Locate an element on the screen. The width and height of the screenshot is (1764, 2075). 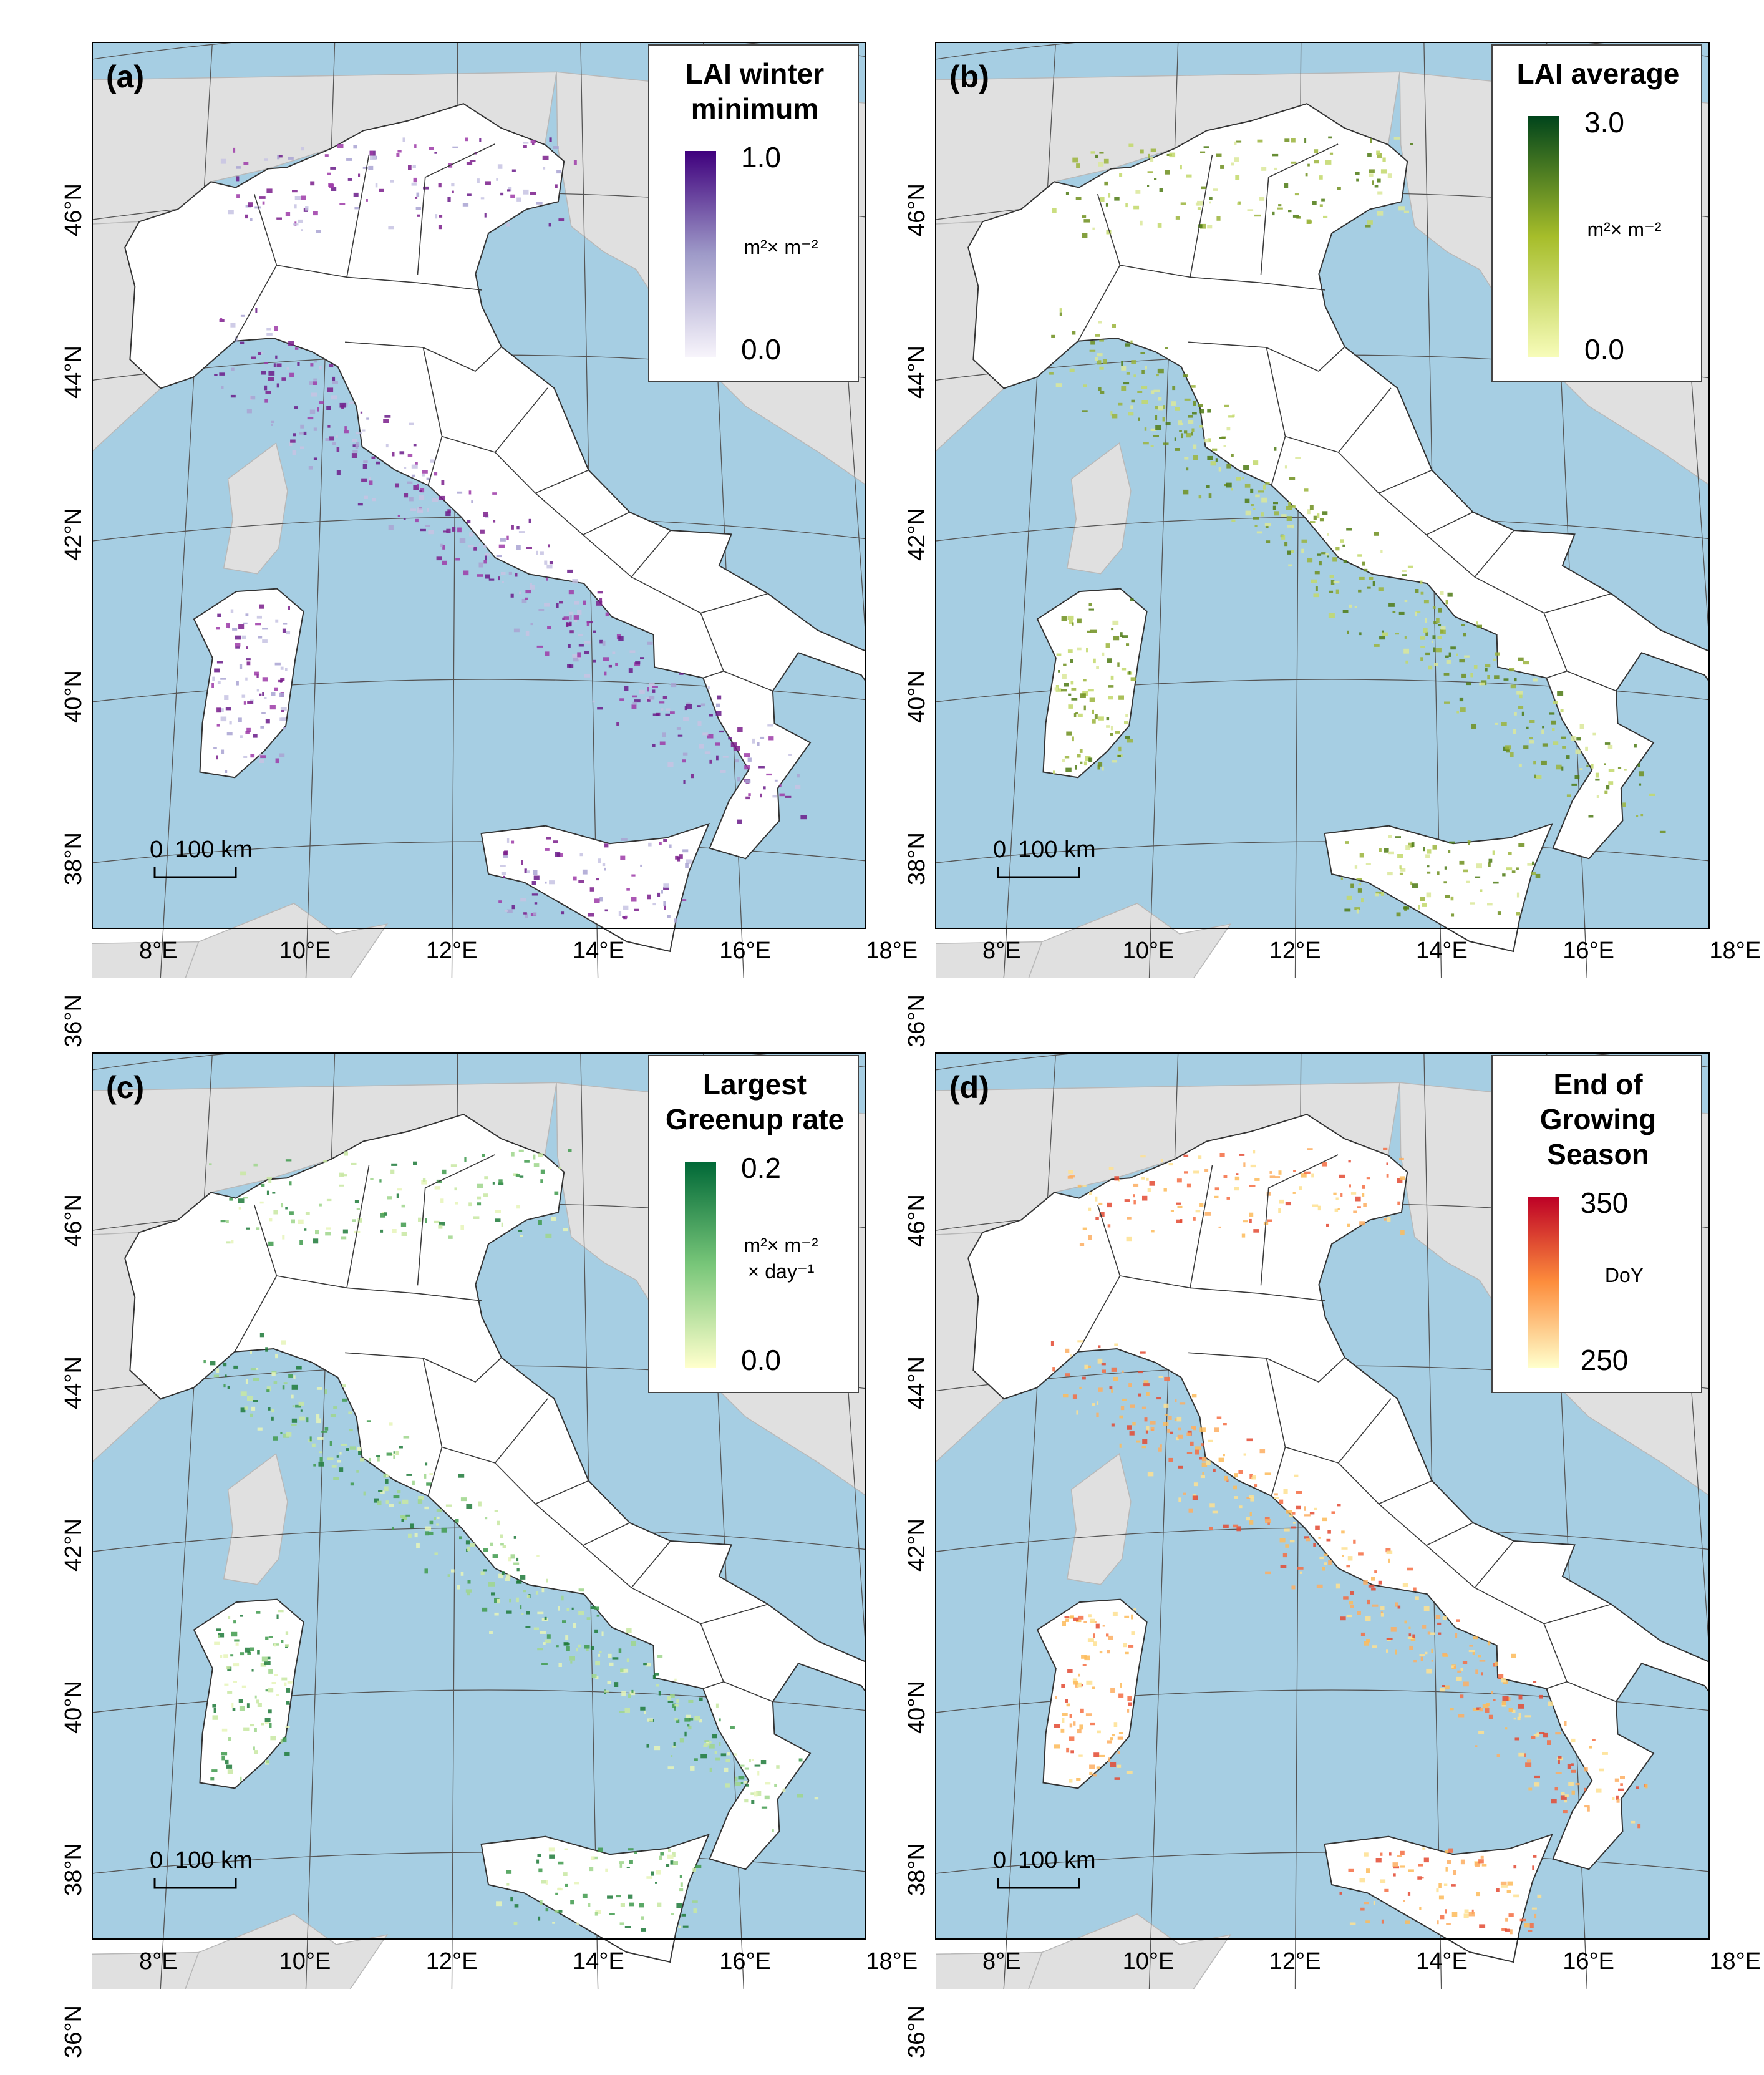
legend-max-value: 350 is located at coordinates (1605, 1203).